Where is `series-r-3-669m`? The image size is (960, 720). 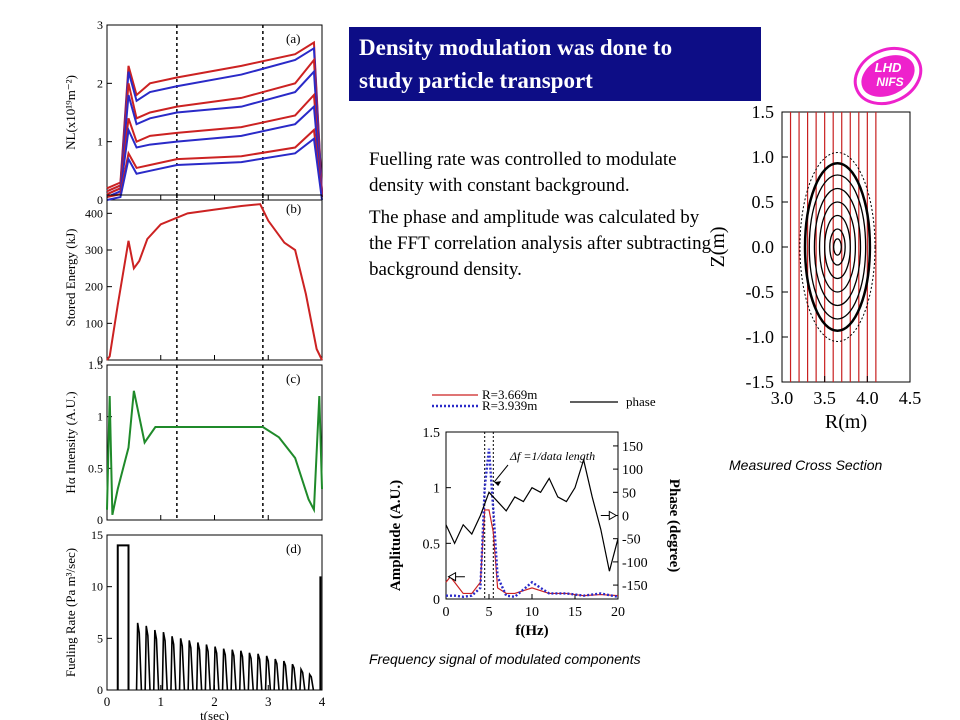
series-r-3-669m is located at coordinates (532, 553).